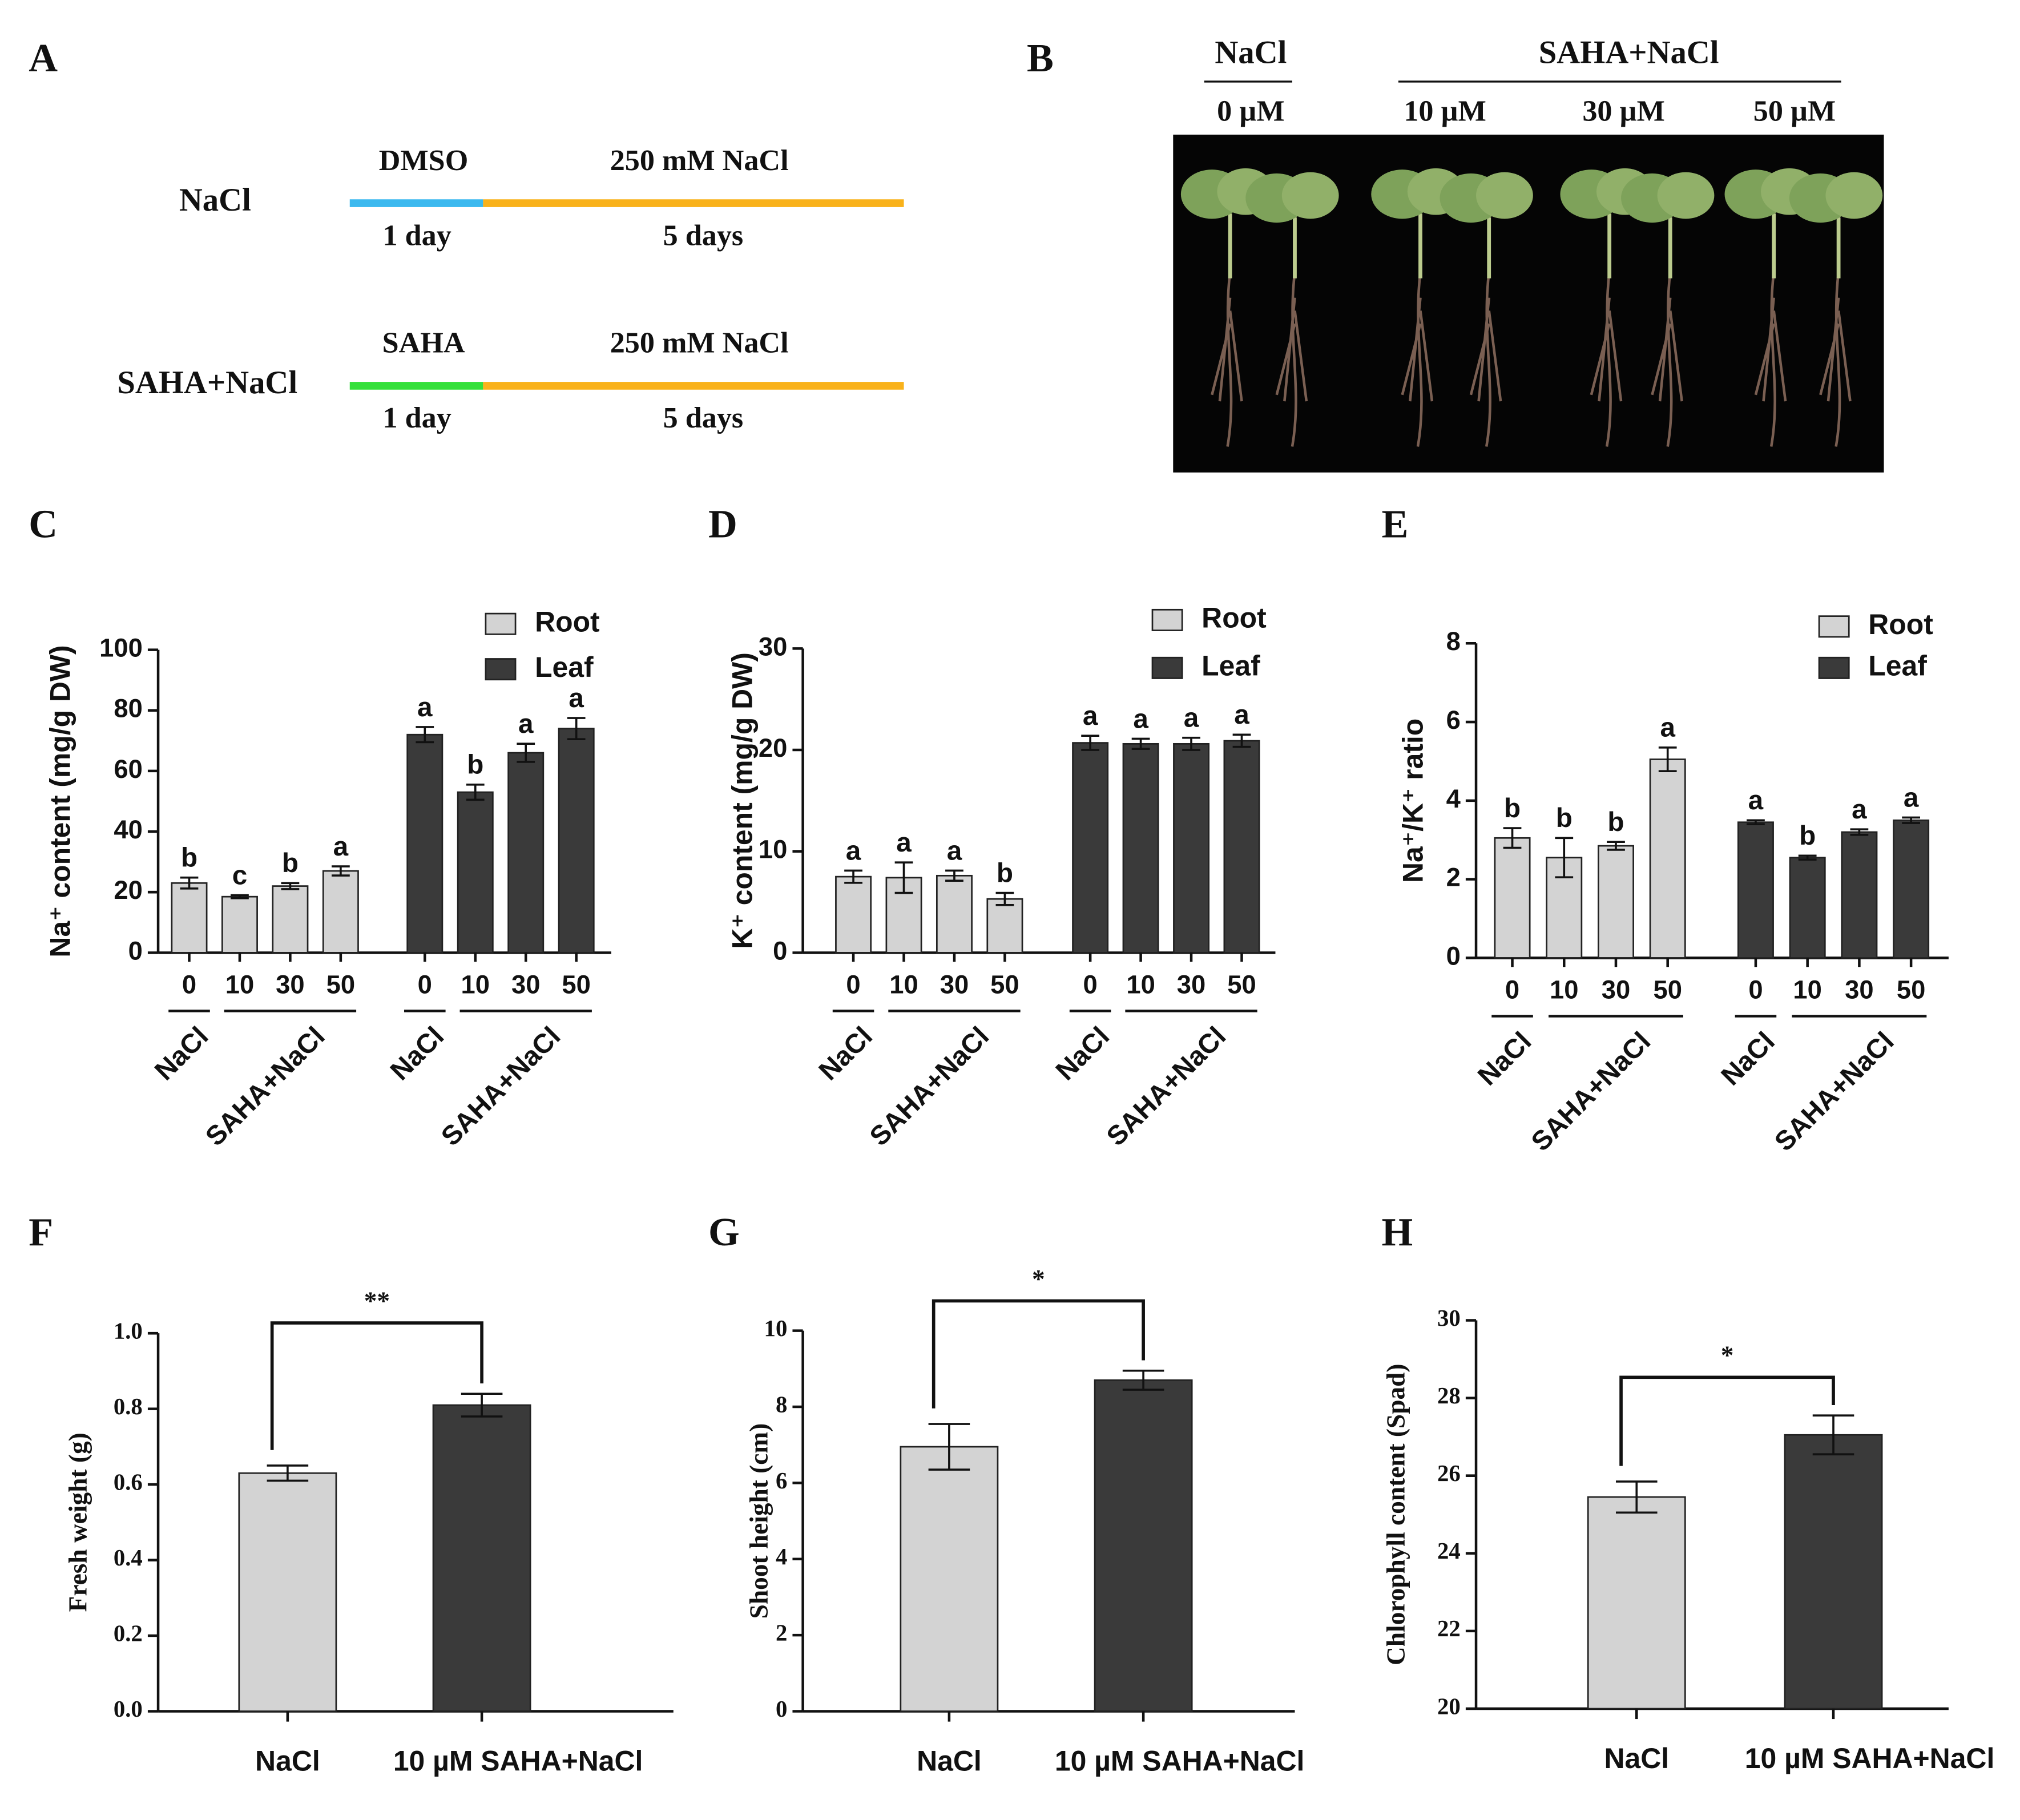 The image size is (2020, 1820). I want to click on y-tick-label: 0.6, so click(128, 1482).